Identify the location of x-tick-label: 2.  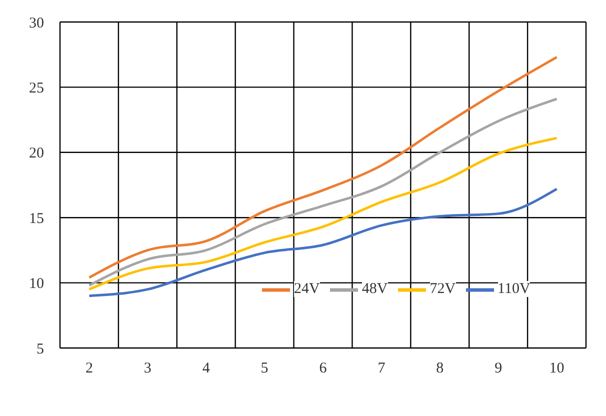
(89, 368).